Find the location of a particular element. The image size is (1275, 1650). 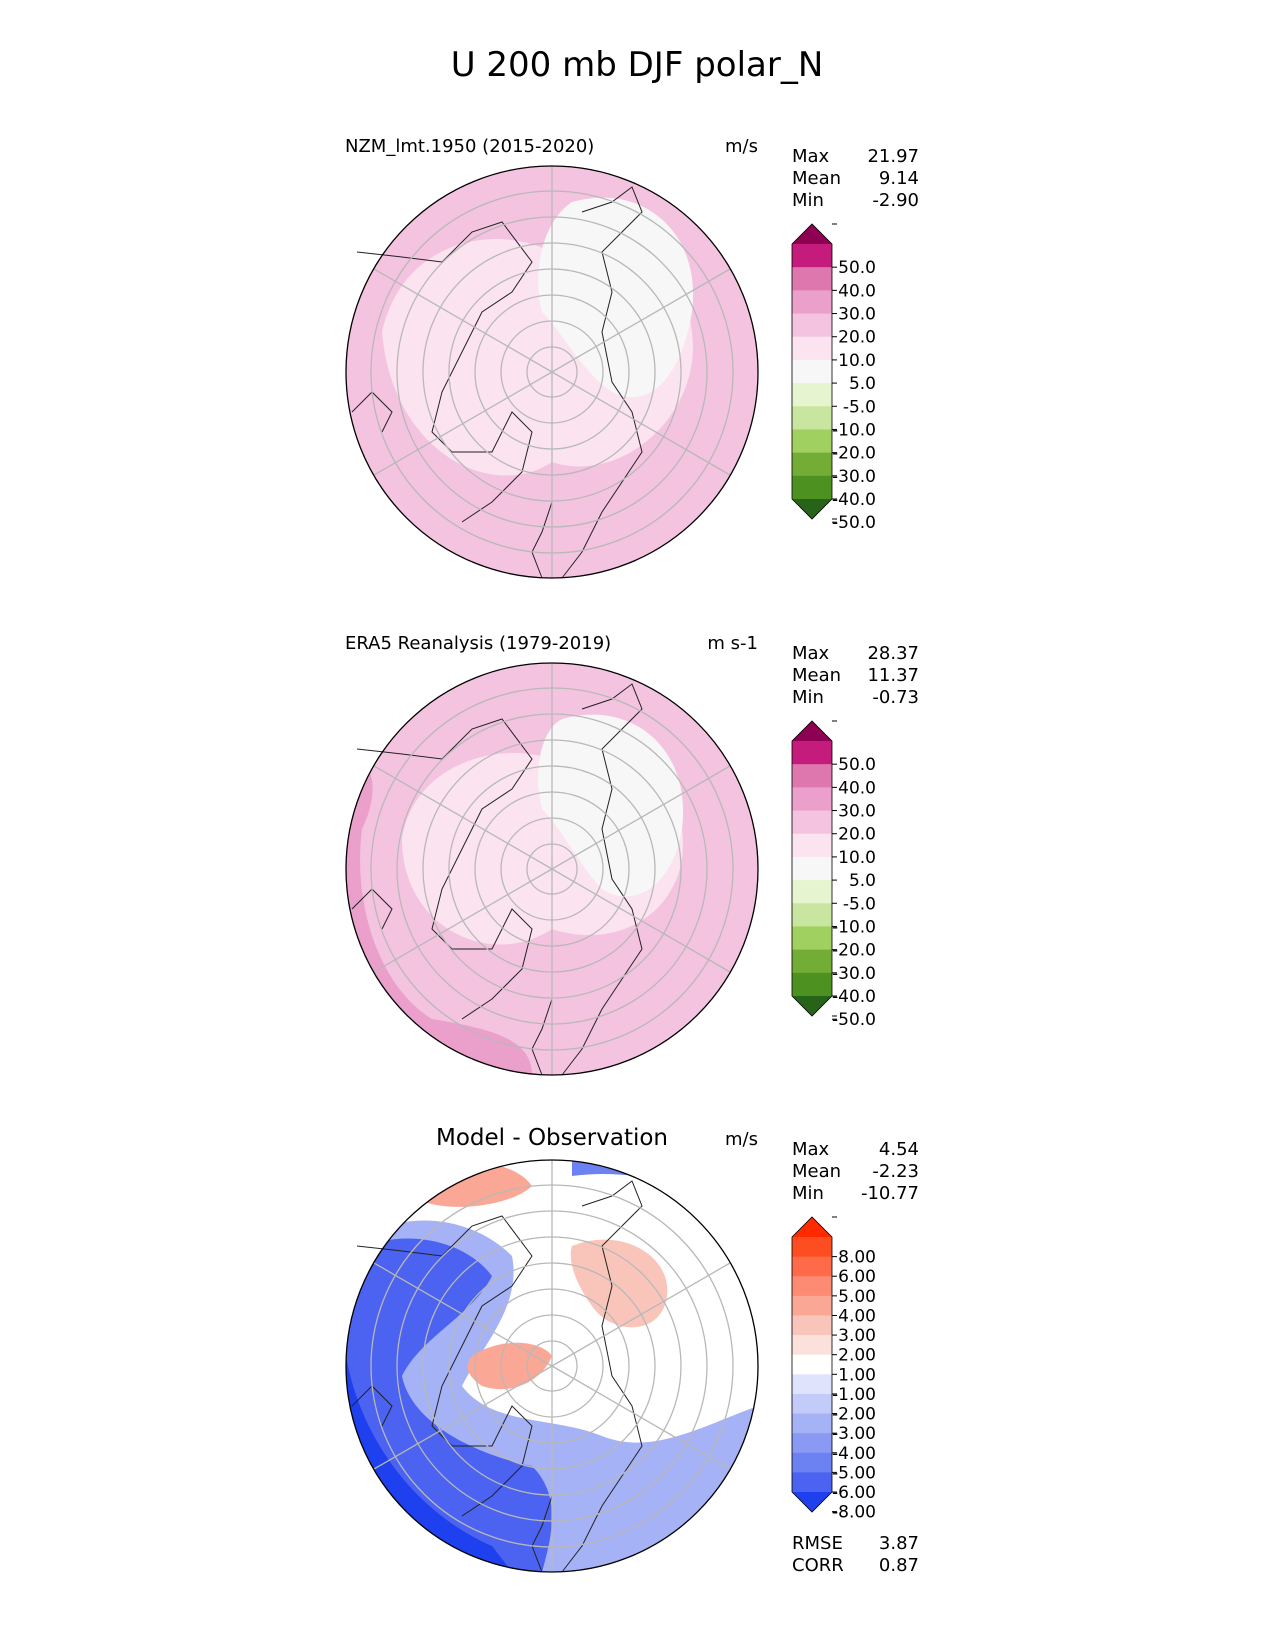

field-region-positive is located at coordinates (619, 1283).